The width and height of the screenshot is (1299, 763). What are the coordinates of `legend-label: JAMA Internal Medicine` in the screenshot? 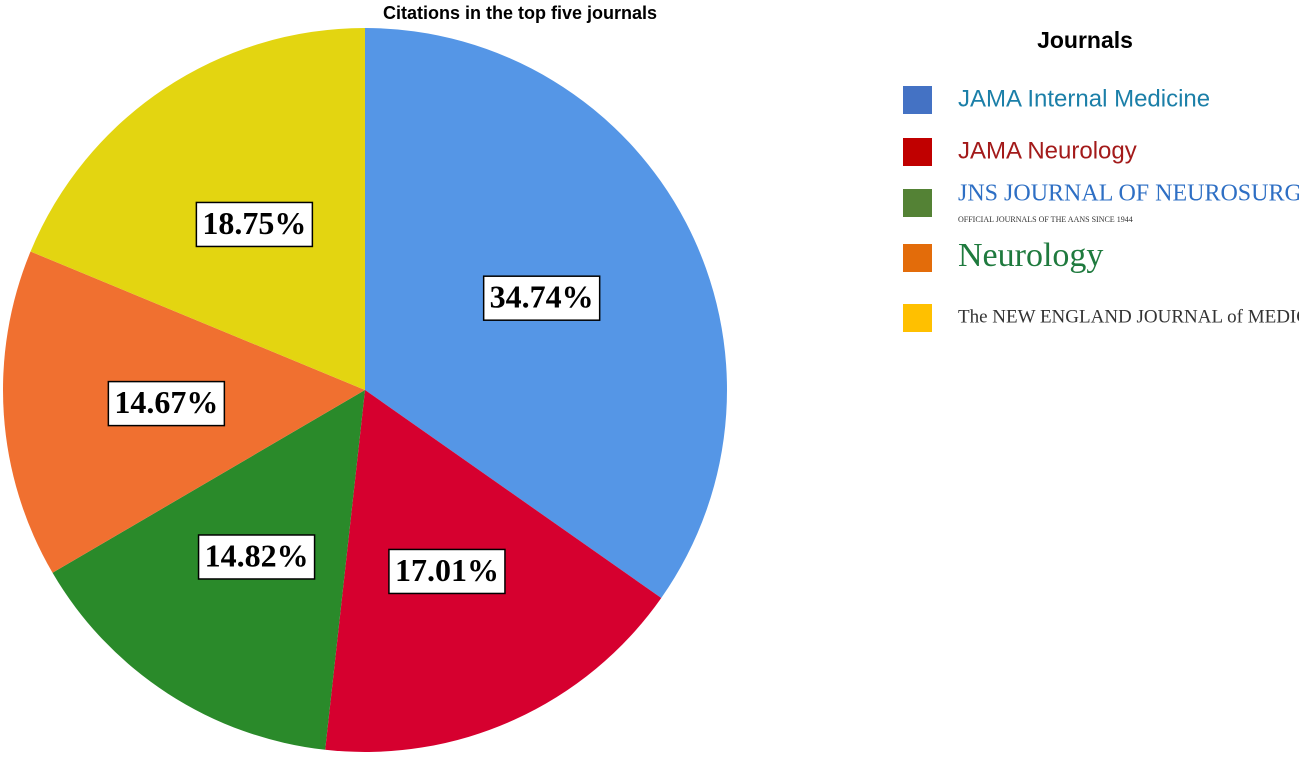 It's located at (1084, 98).